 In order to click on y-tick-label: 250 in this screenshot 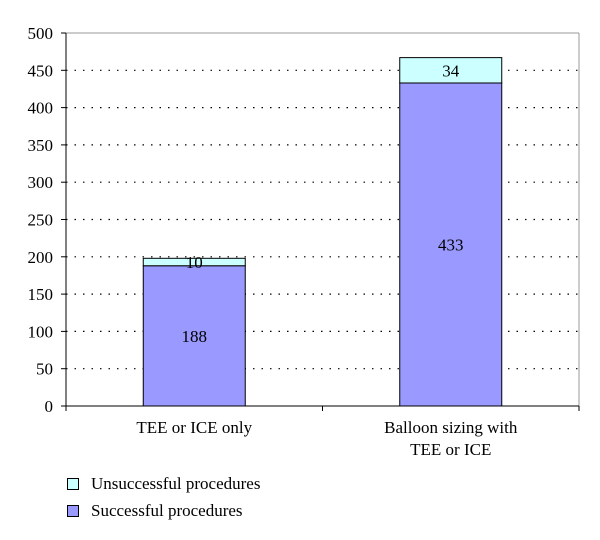, I will do `click(41, 220)`.